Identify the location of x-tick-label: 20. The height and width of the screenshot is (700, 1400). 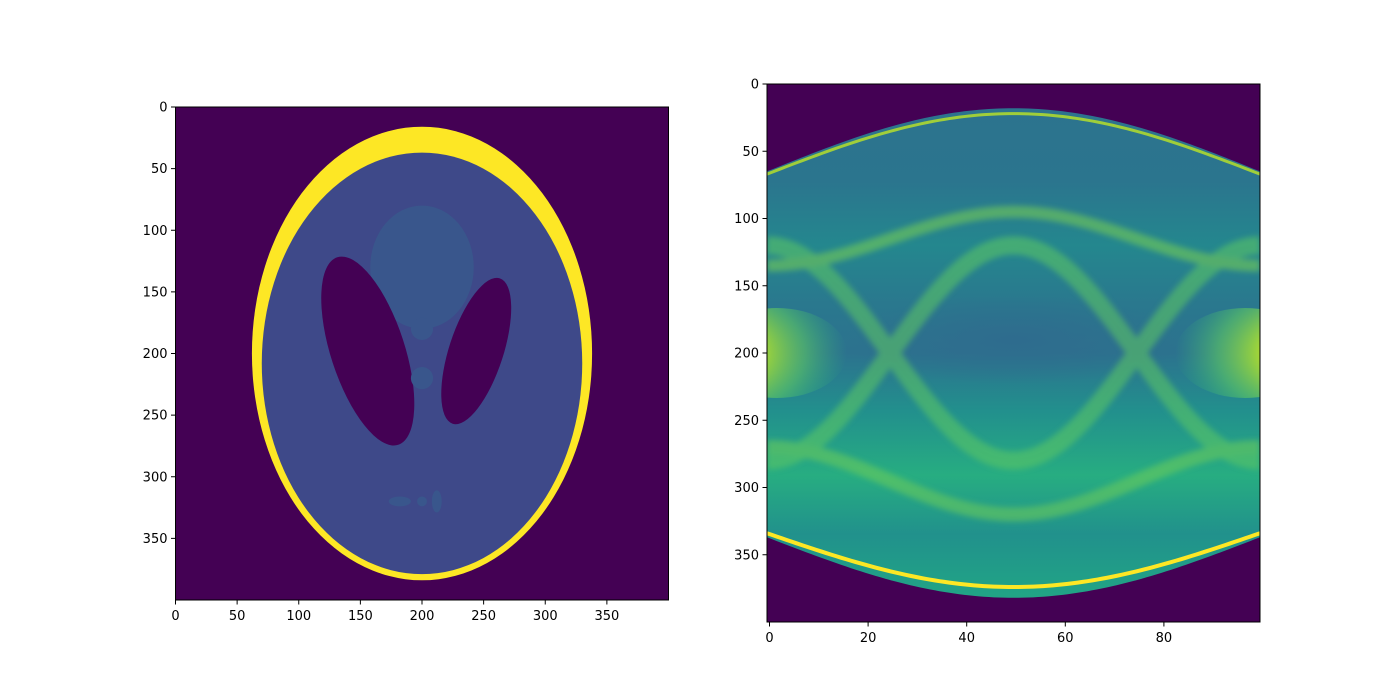
(868, 638).